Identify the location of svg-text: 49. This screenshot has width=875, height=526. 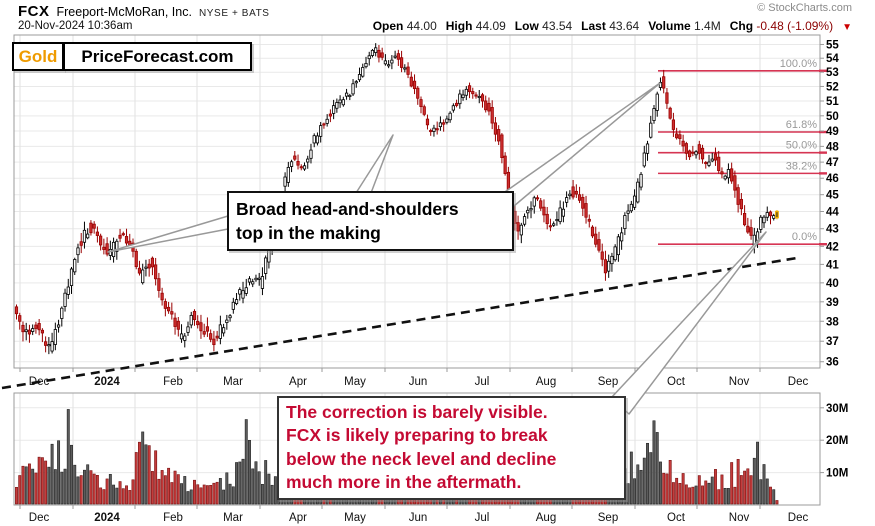
(832, 132).